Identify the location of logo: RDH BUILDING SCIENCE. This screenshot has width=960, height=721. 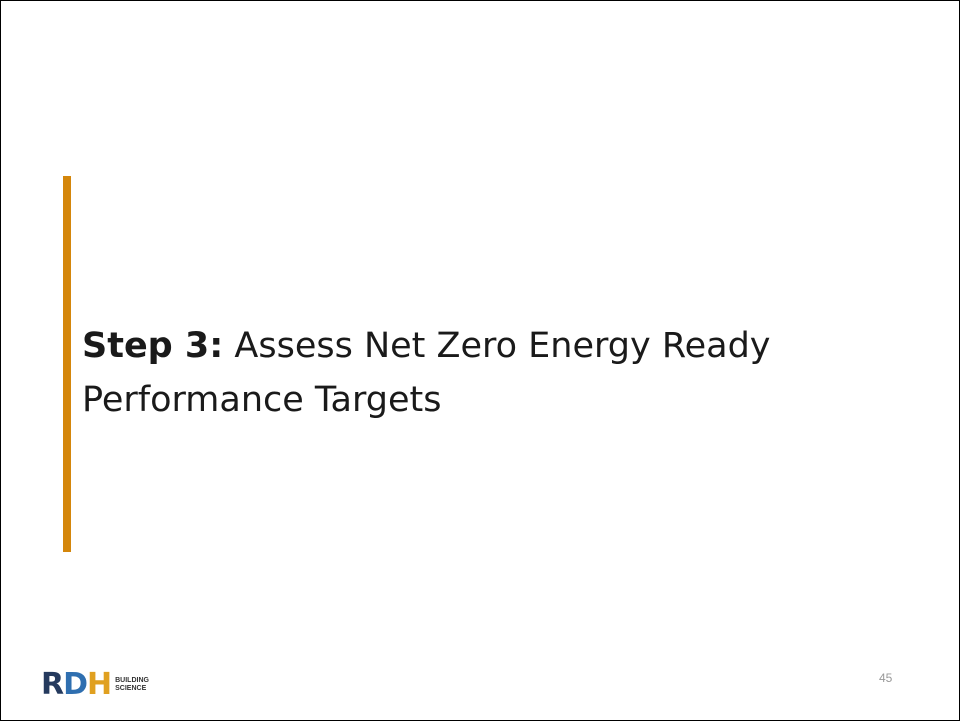
(95, 685).